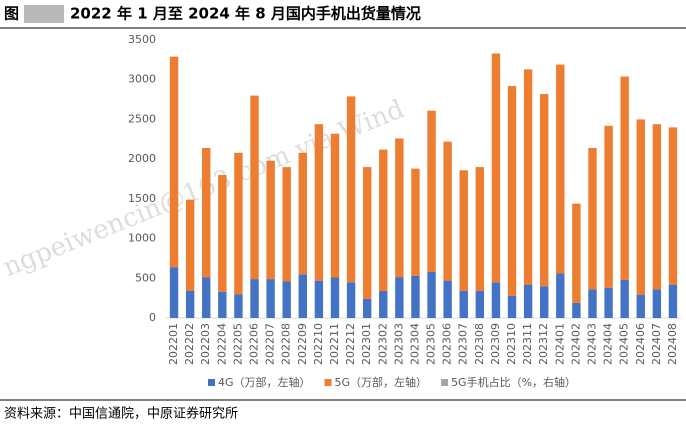  Describe the element at coordinates (245, 14) in the screenshot. I see `chart-title: 2022 年 1 月至 2024 年 8 月国内手机出货量情况` at that location.